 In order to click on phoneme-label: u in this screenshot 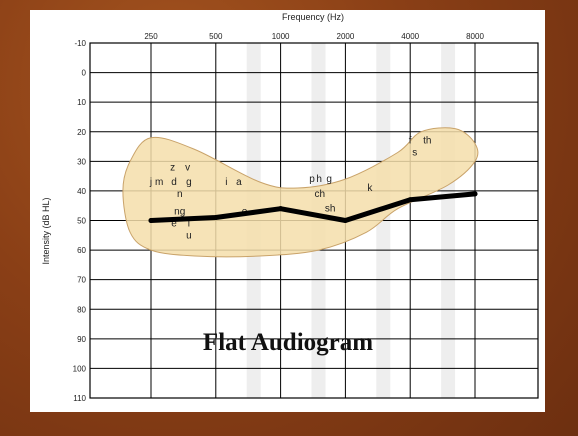, I will do `click(189, 235)`.